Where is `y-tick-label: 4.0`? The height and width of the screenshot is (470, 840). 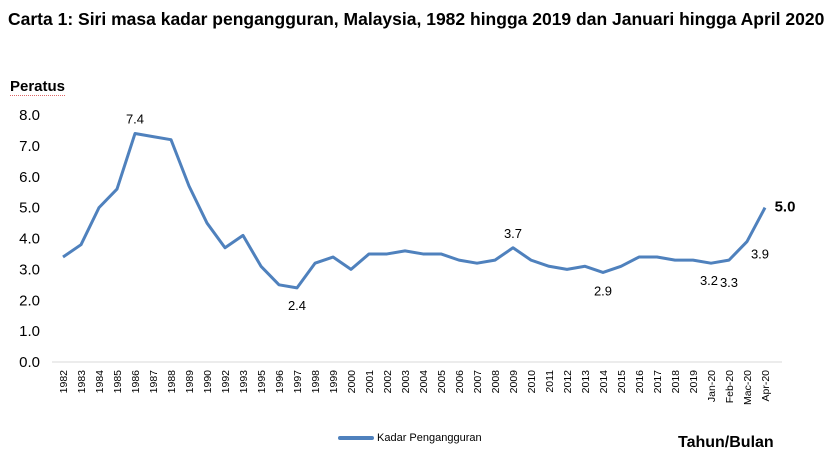
y-tick-label: 4.0 is located at coordinates (29, 239).